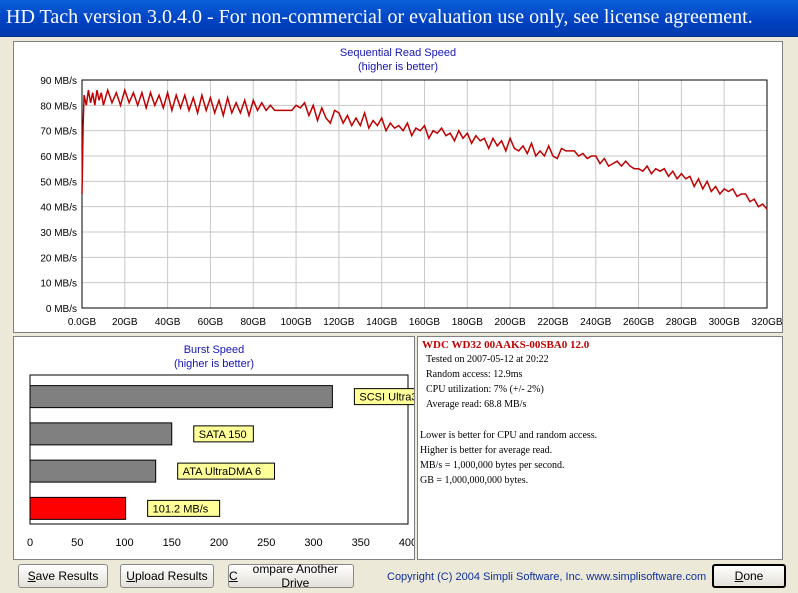  I want to click on x-tick-label: 160GB, so click(424, 322).